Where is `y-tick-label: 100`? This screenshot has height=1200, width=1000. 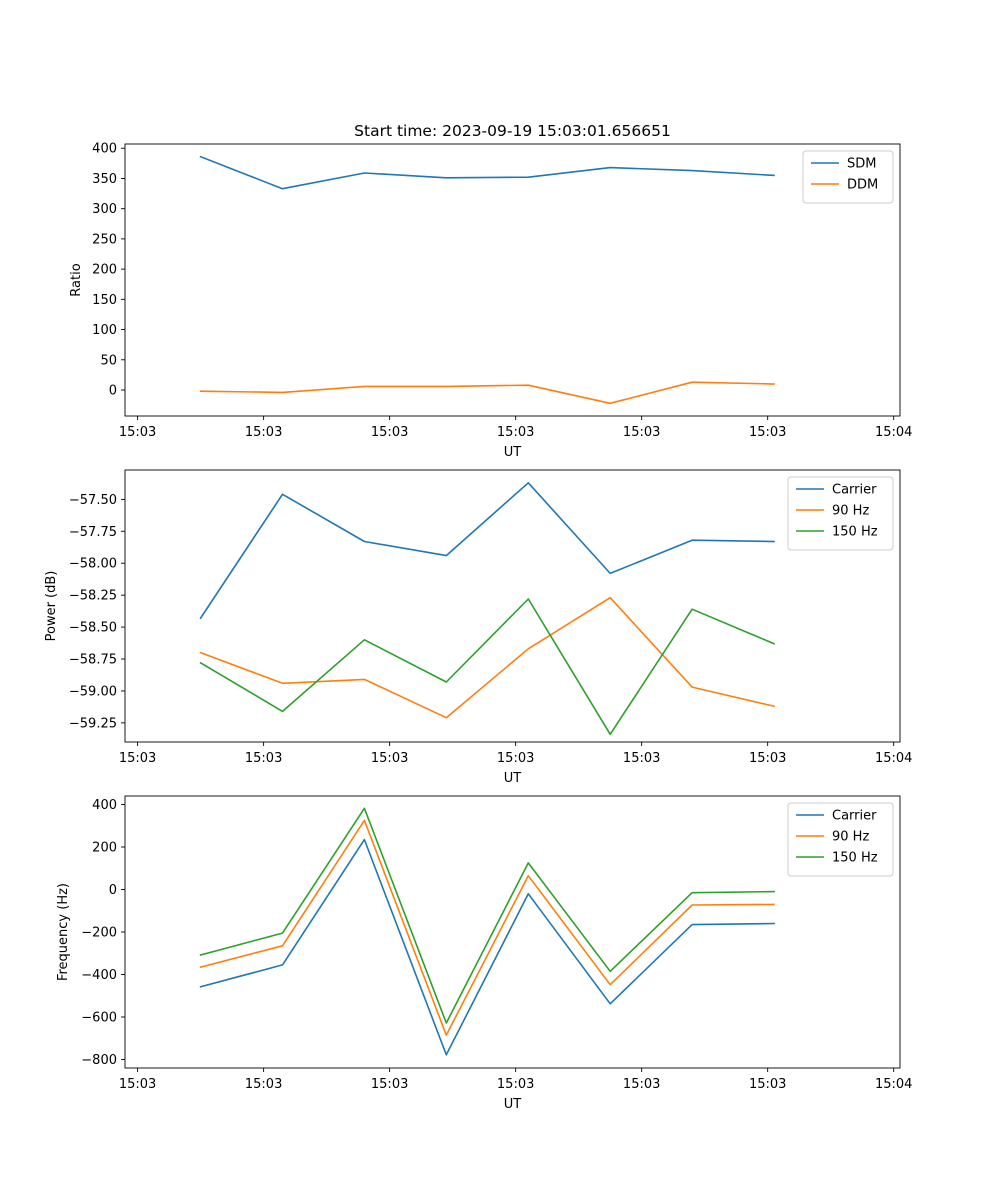
y-tick-label: 100 is located at coordinates (104, 330).